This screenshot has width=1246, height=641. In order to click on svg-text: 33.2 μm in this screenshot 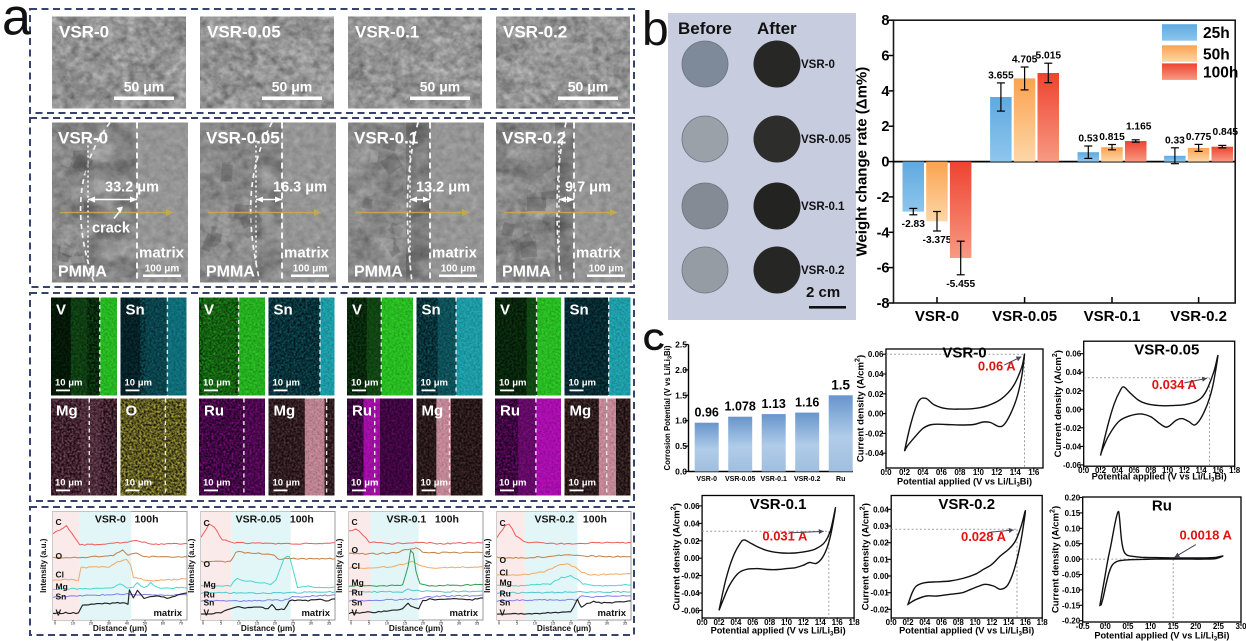, I will do `click(132, 188)`.